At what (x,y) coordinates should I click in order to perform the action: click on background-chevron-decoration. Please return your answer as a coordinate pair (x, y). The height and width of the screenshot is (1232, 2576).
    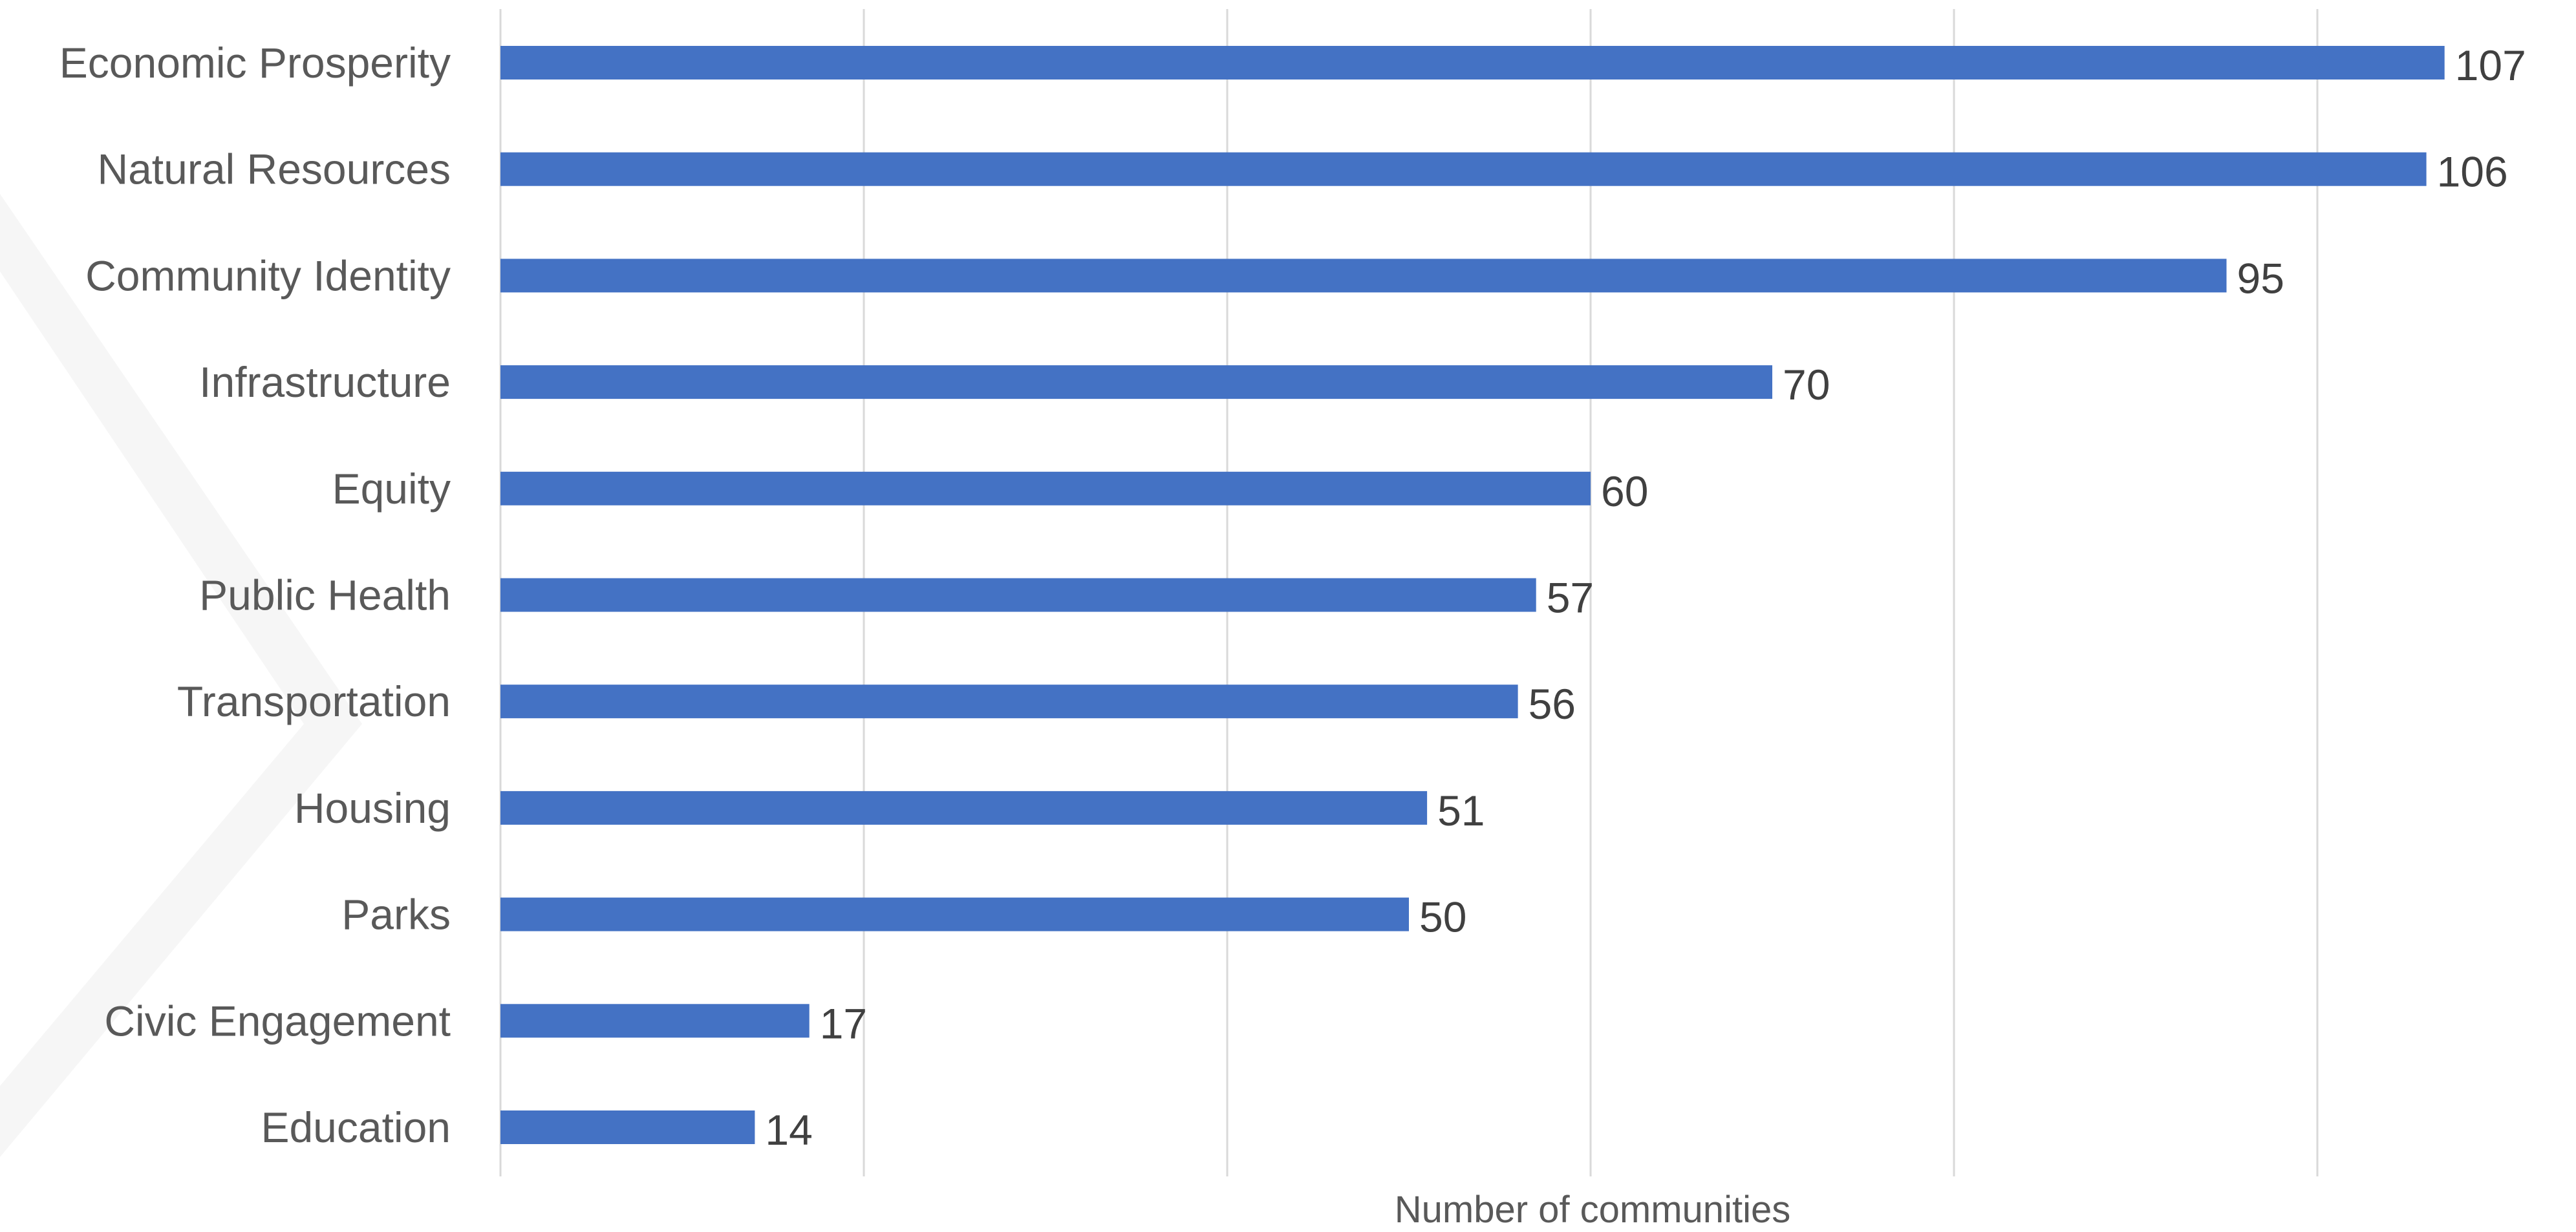
    Looking at the image, I should click on (181, 675).